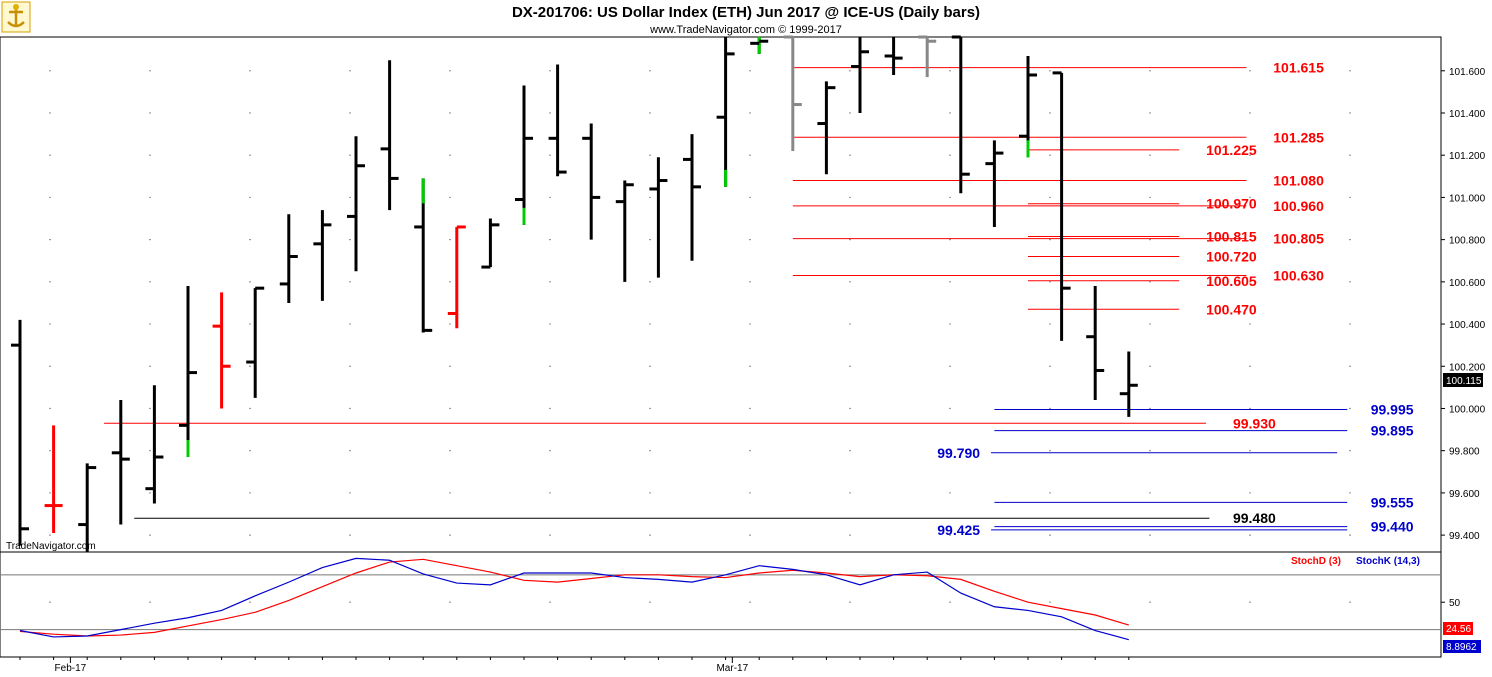 The width and height of the screenshot is (1492, 677). I want to click on level-label: 99.440, so click(1392, 527).